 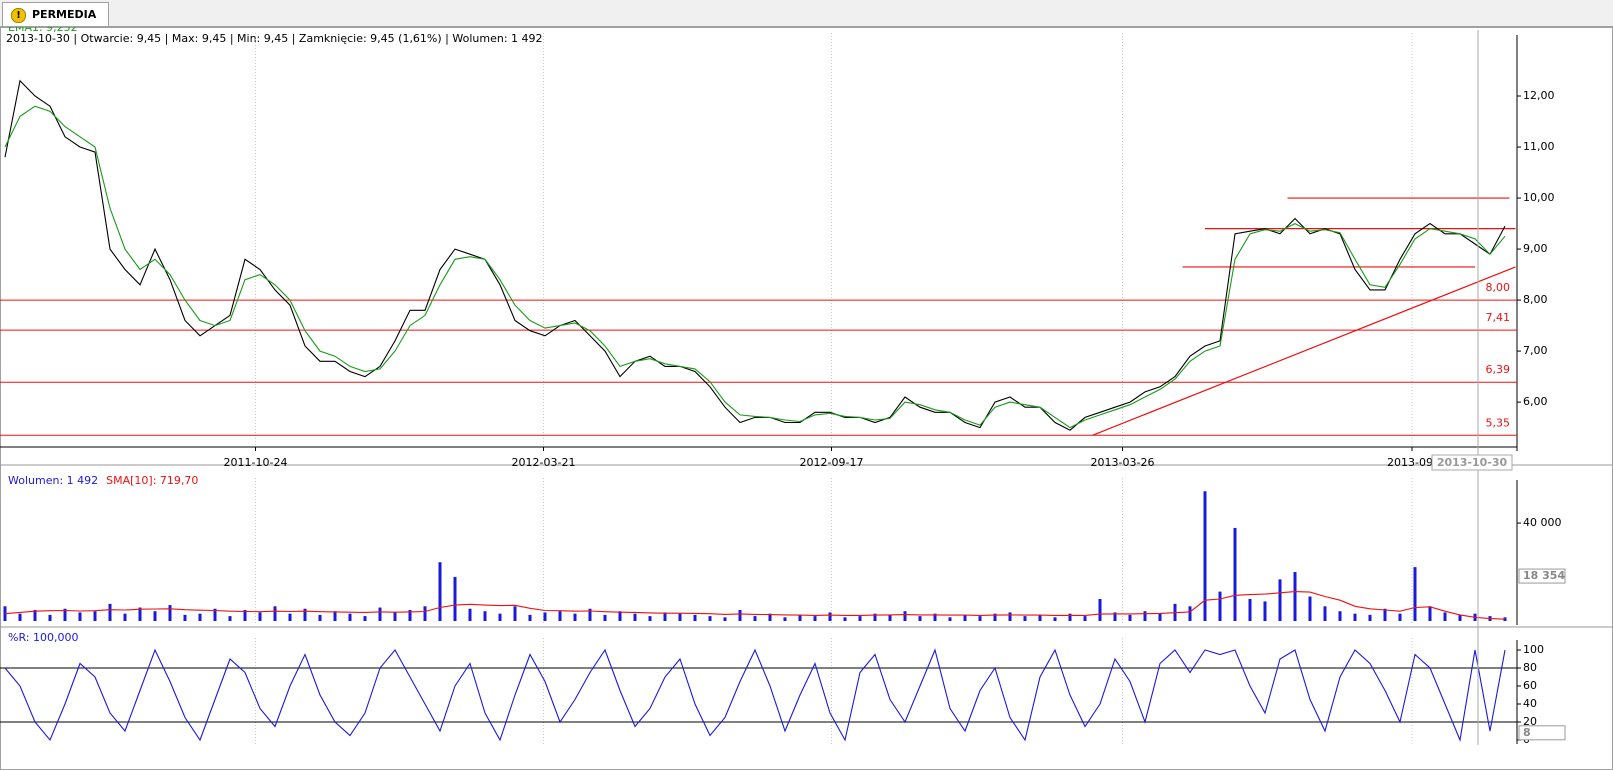 What do you see at coordinates (832, 462) in the screenshot?
I see `x-tick-label: 2012-09-17` at bounding box center [832, 462].